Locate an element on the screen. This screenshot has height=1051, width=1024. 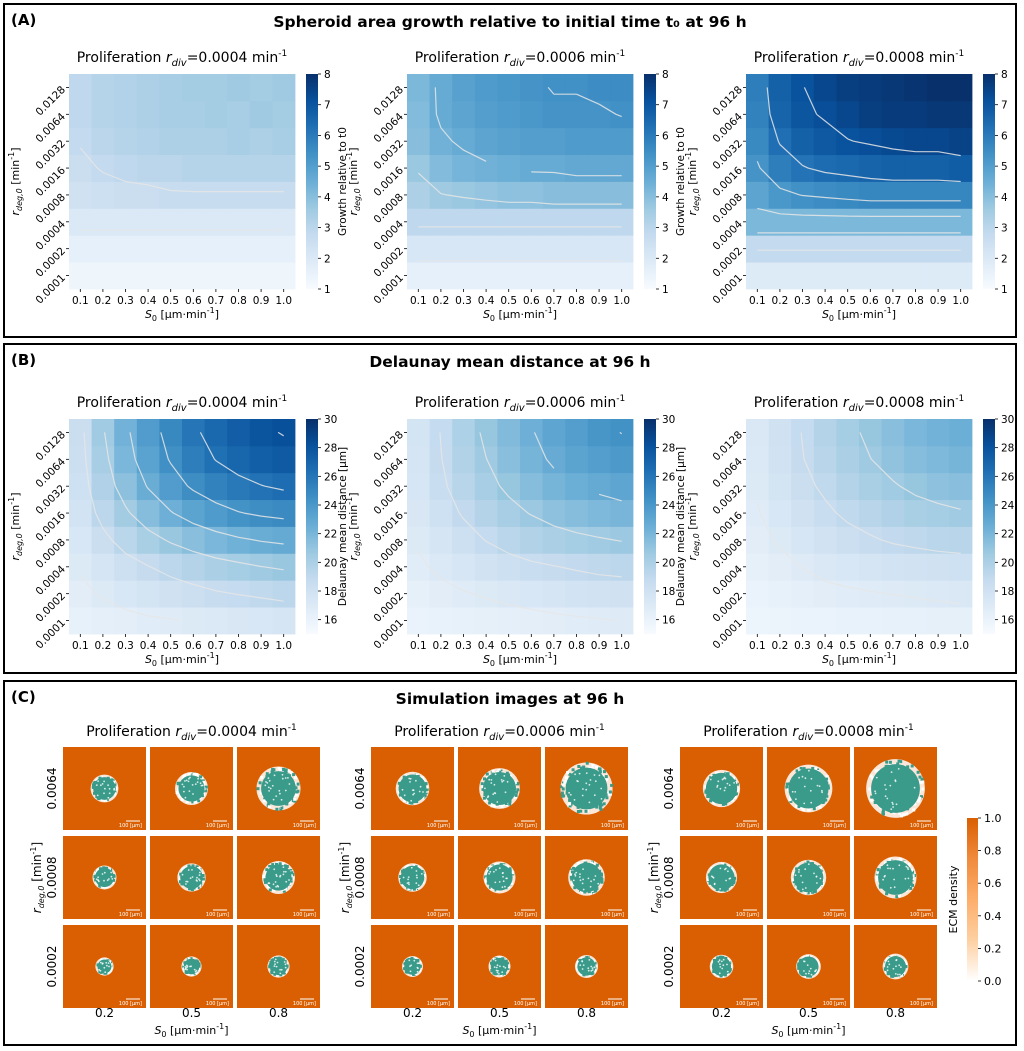
colorbar-tick-label: 24 is located at coordinates (1008, 506).